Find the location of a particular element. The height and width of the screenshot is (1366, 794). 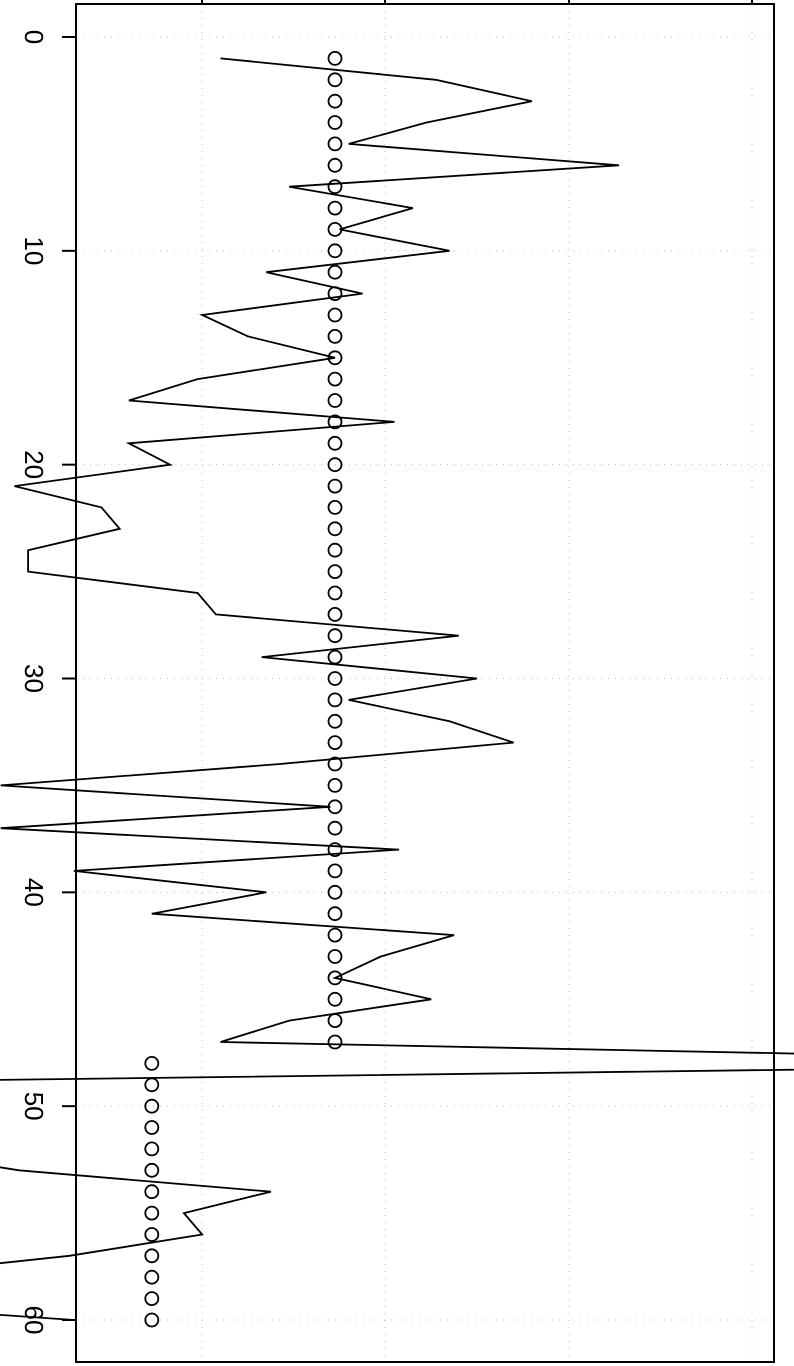

tick-labels: 0 10 20 30 40 50 60 is located at coordinates (34, 682).